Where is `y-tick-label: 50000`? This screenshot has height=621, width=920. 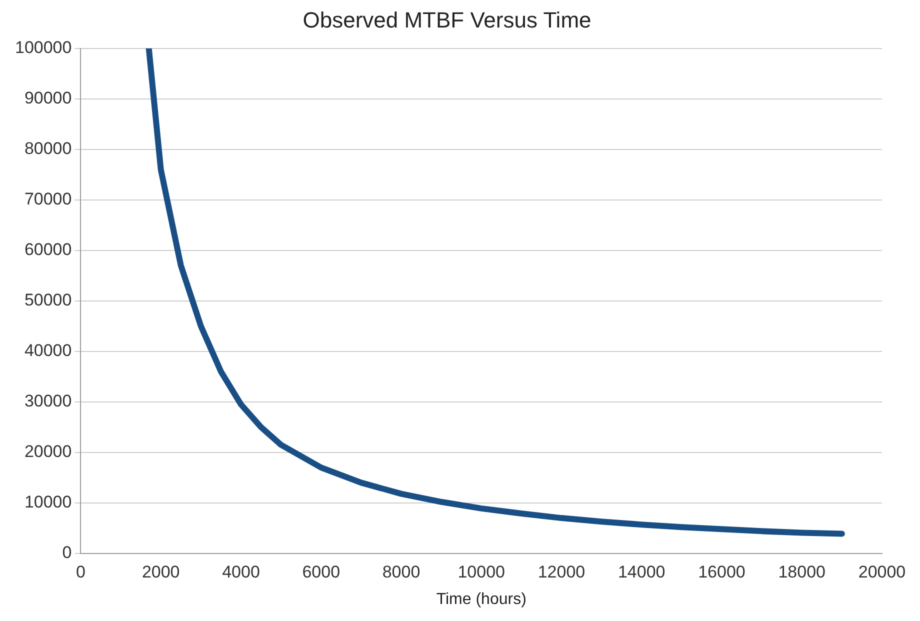
y-tick-label: 50000 is located at coordinates (48, 300).